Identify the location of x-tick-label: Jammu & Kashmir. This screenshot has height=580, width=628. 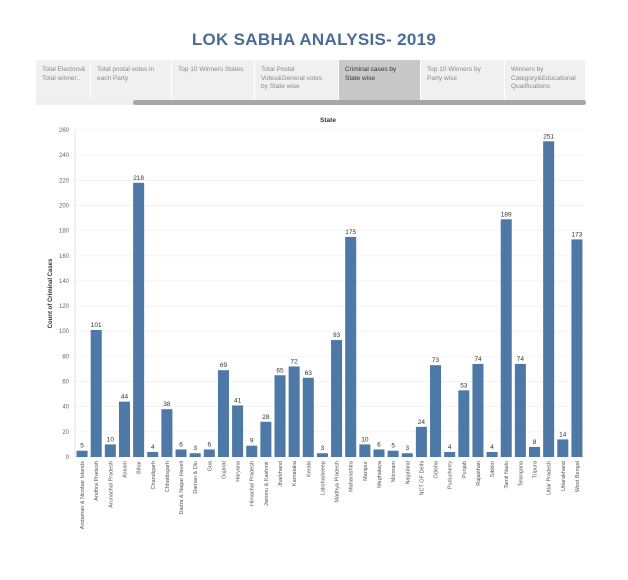
(267, 483).